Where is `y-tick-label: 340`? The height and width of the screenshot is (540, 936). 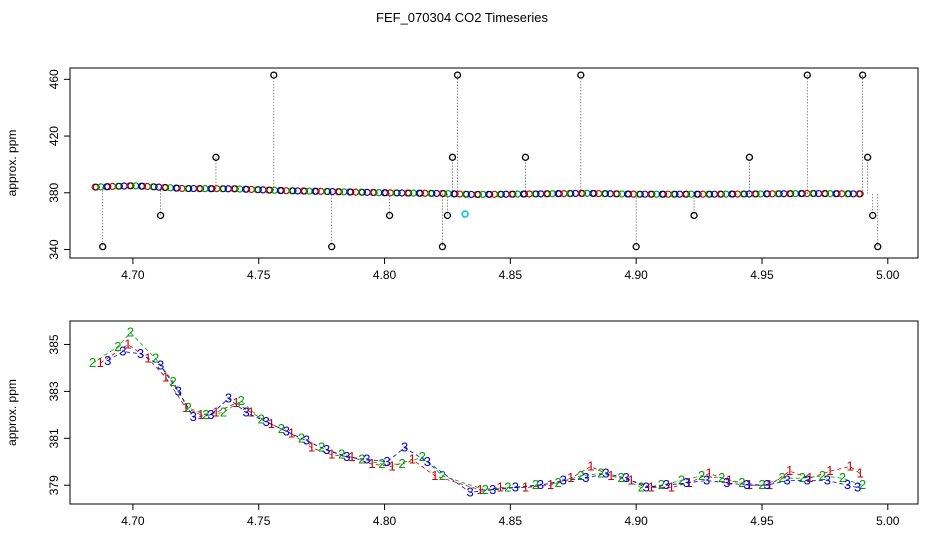 y-tick-label: 340 is located at coordinates (54, 249).